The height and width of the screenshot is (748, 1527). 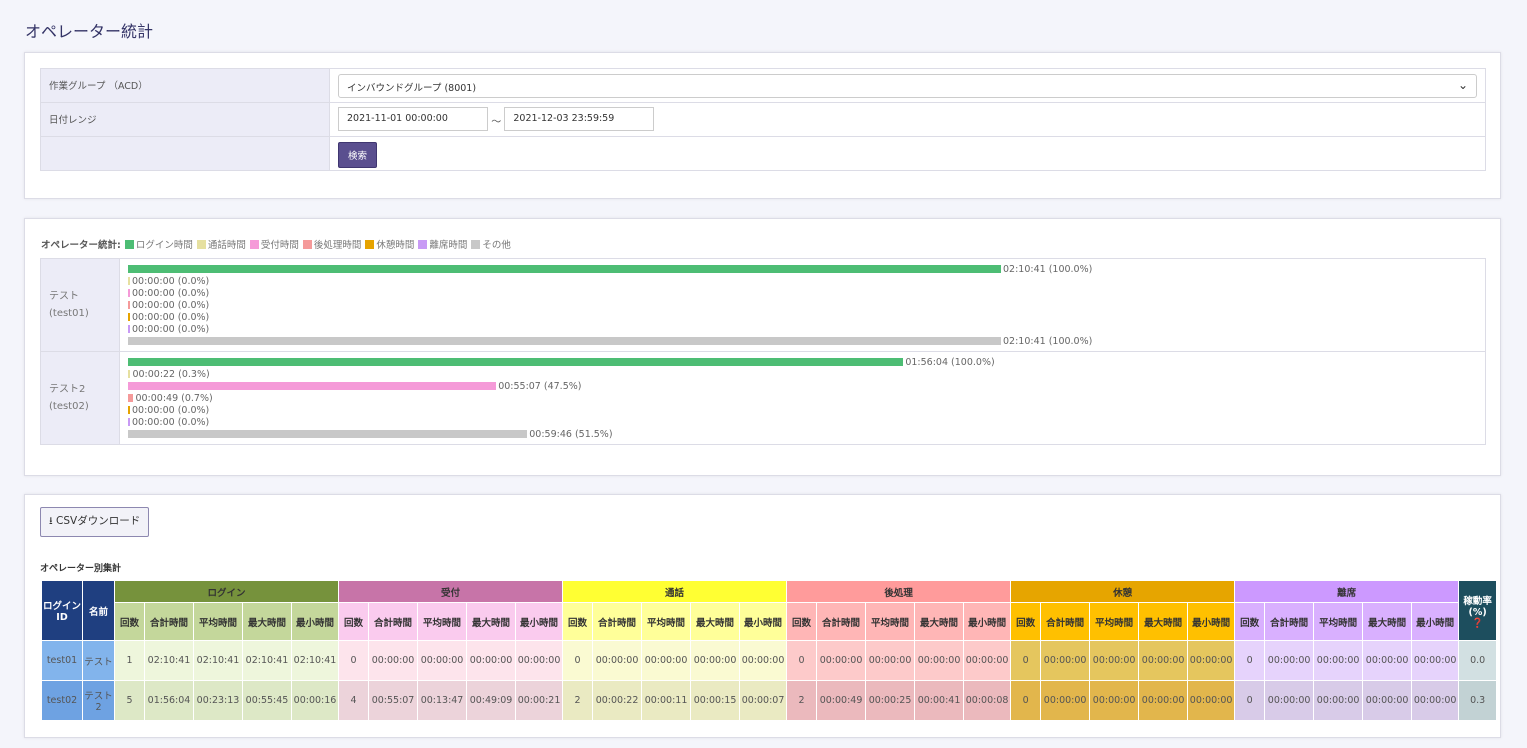 What do you see at coordinates (491, 700) in the screenshot?
I see `cell-value: 00:49:09` at bounding box center [491, 700].